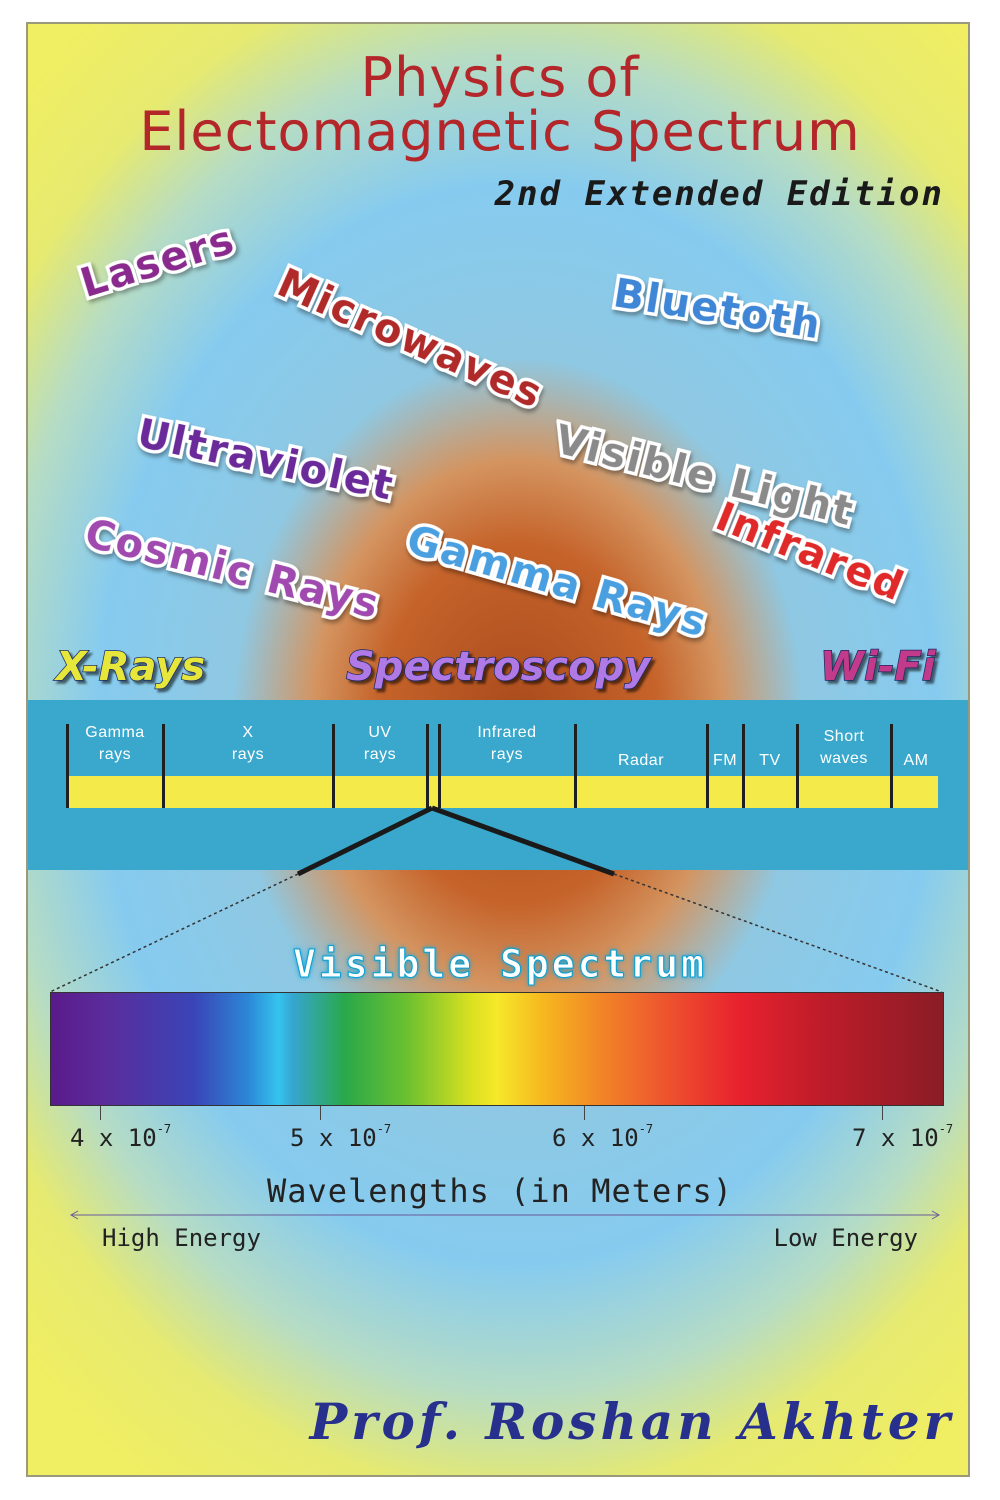 This screenshot has width=1000, height=1500. I want to click on tick-label-4e-7: 4 x 10-7, so click(121, 1137).